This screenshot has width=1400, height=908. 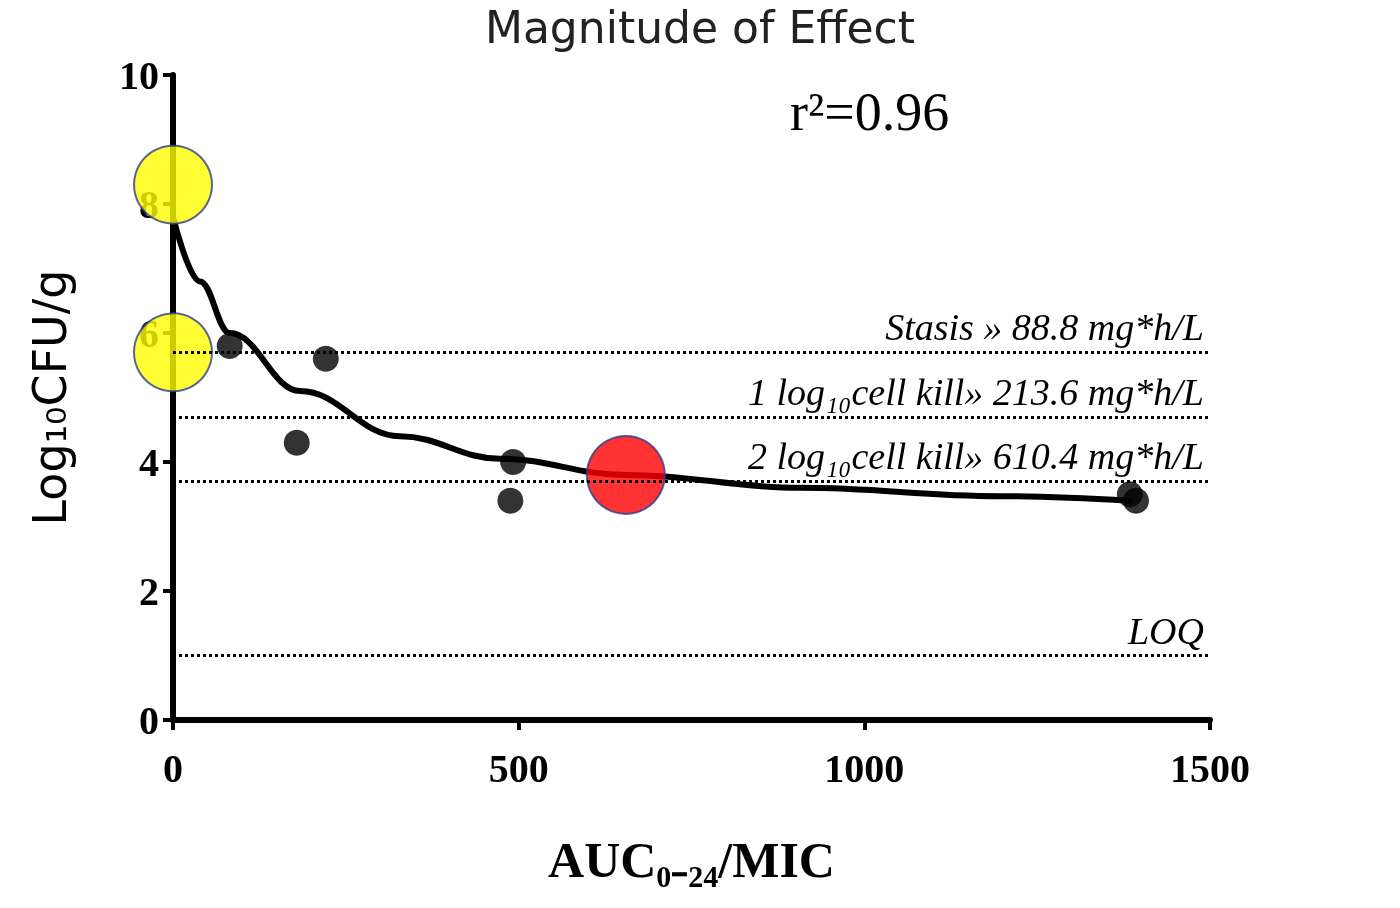 I want to click on y-tick-label: 8, so click(x=149, y=204).